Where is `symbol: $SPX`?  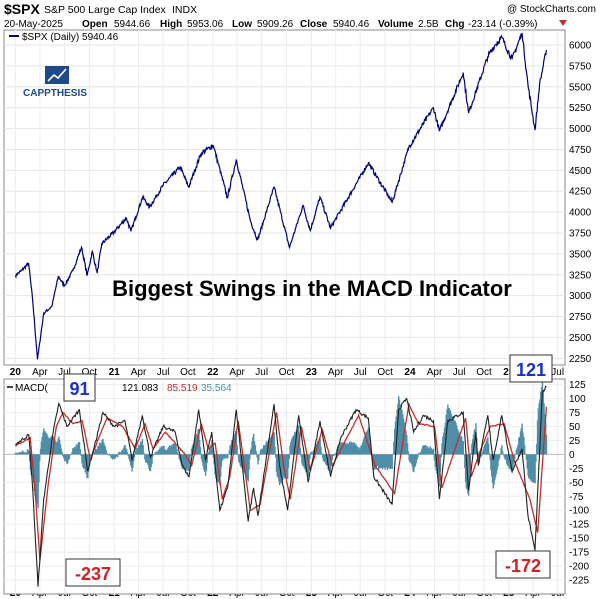 symbol: $SPX is located at coordinates (22, 9).